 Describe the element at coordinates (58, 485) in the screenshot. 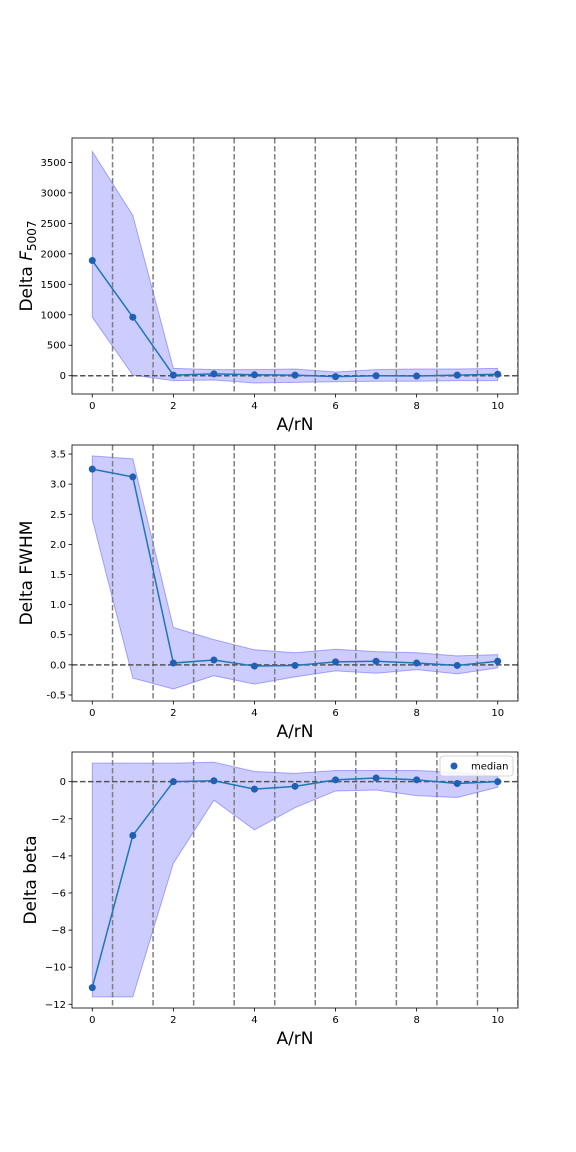

I see `y-tick-label: 3.0` at that location.